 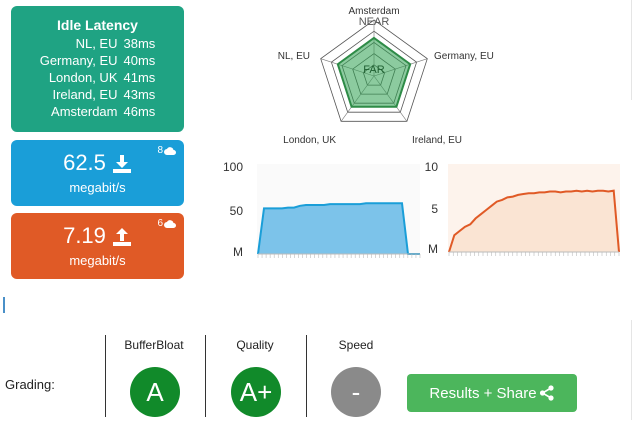 What do you see at coordinates (97, 260) in the screenshot?
I see `upload-unit: megabit/s` at bounding box center [97, 260].